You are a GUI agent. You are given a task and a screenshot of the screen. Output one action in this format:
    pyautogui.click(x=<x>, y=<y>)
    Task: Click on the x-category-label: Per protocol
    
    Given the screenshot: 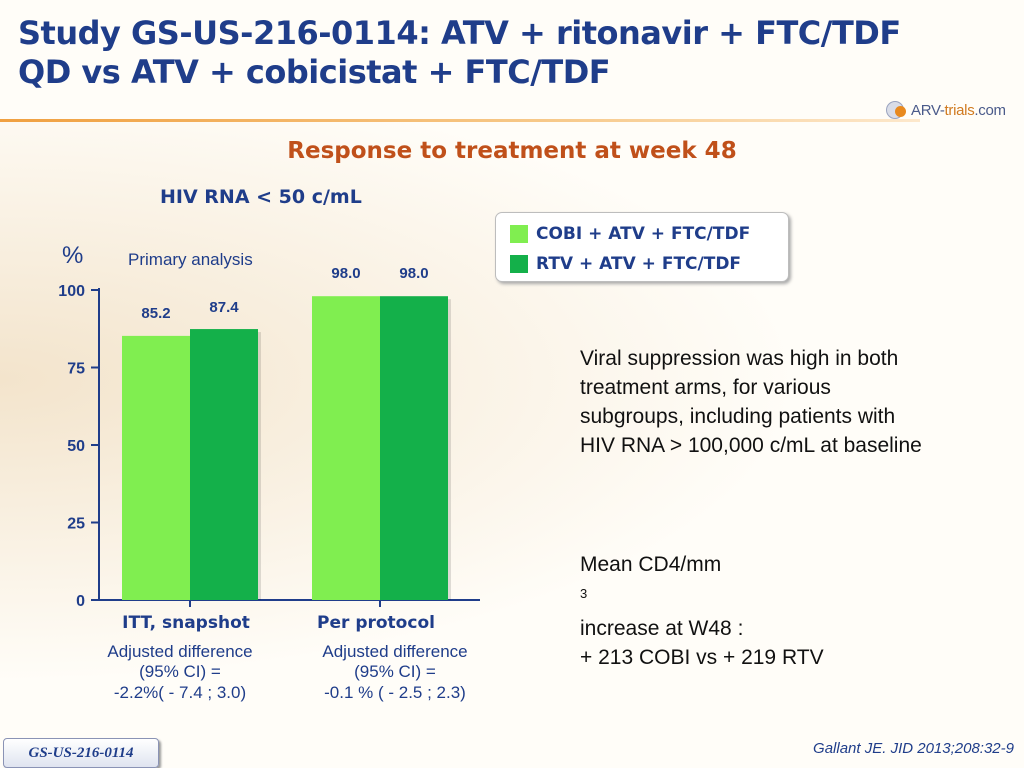 What is the action you would take?
    pyautogui.click(x=376, y=623)
    